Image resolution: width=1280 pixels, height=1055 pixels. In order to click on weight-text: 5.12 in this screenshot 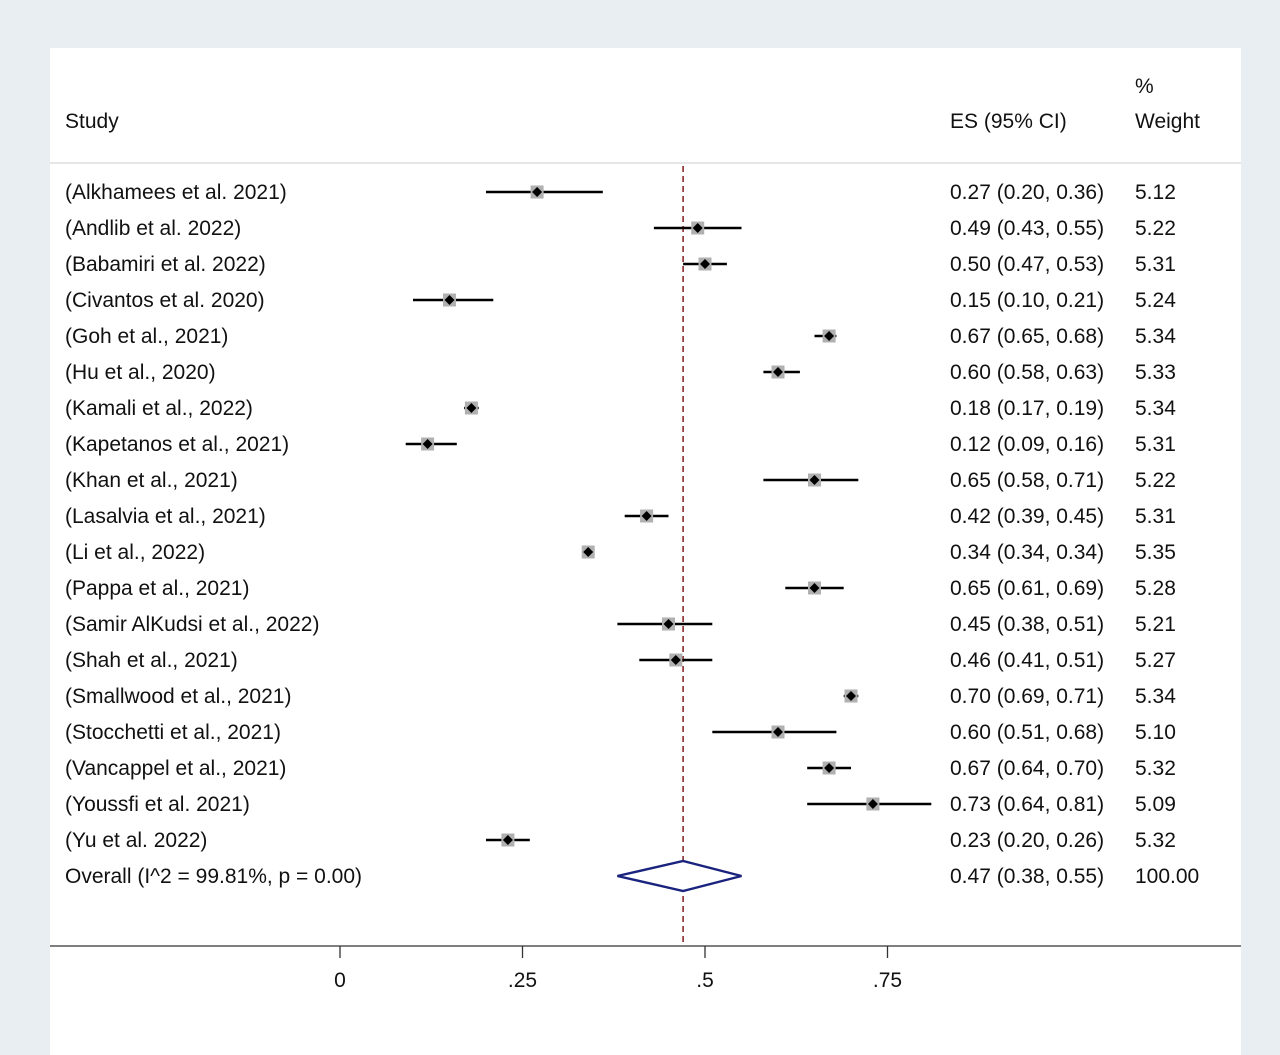, I will do `click(1155, 192)`.